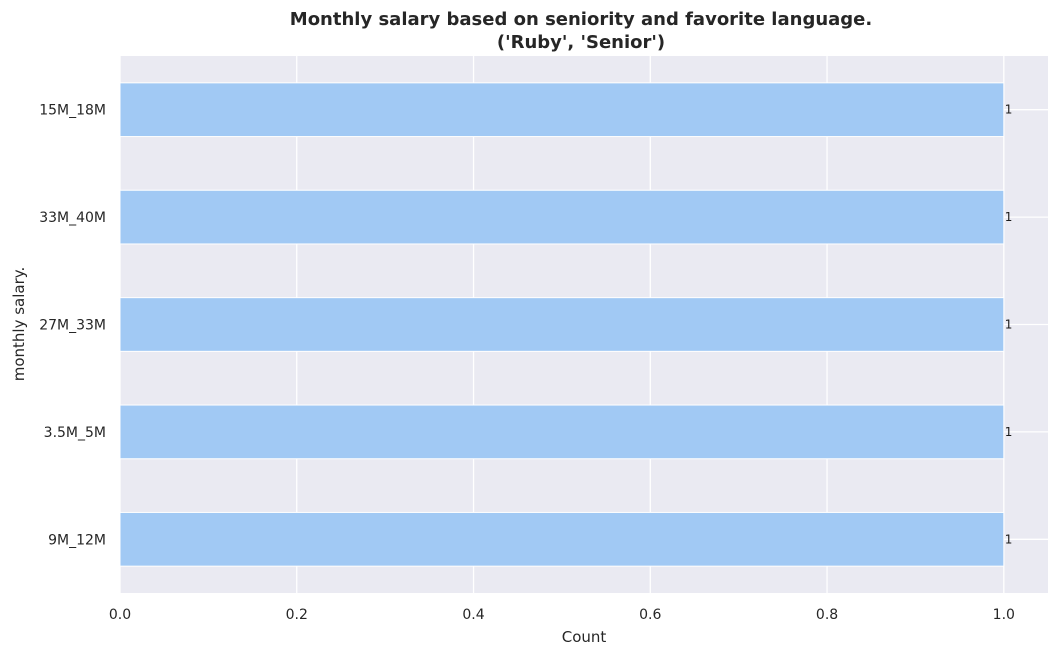  Describe the element at coordinates (19, 324) in the screenshot. I see `y-axis-label: monthly salary.` at that location.